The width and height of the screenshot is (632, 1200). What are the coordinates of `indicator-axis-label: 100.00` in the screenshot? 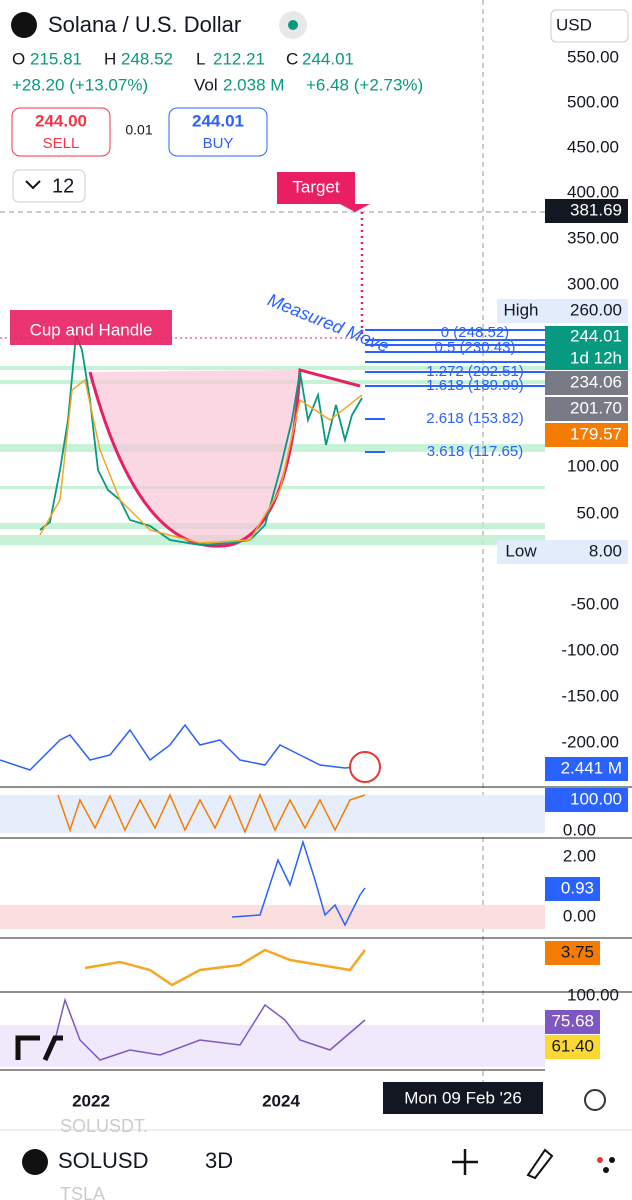 It's located at (593, 994).